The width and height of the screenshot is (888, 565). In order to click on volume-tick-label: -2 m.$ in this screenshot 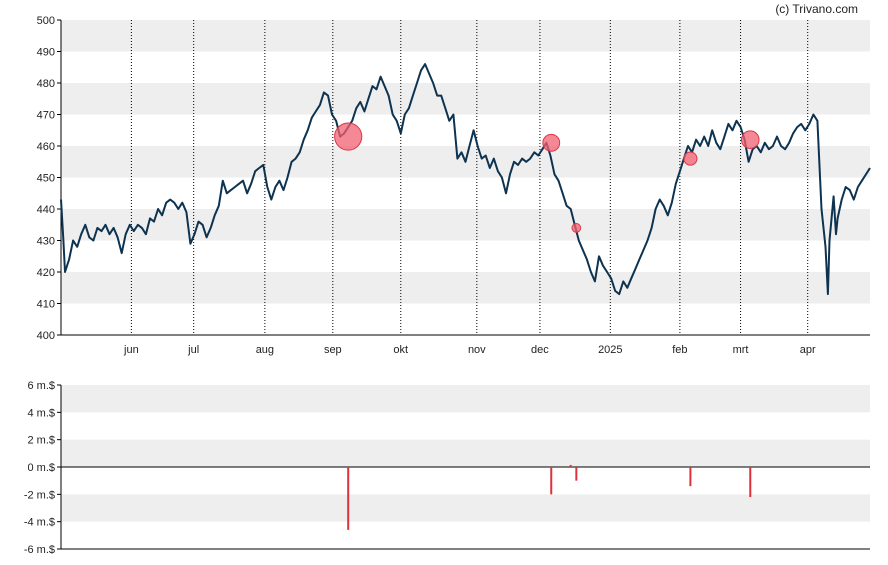, I will do `click(39, 495)`.